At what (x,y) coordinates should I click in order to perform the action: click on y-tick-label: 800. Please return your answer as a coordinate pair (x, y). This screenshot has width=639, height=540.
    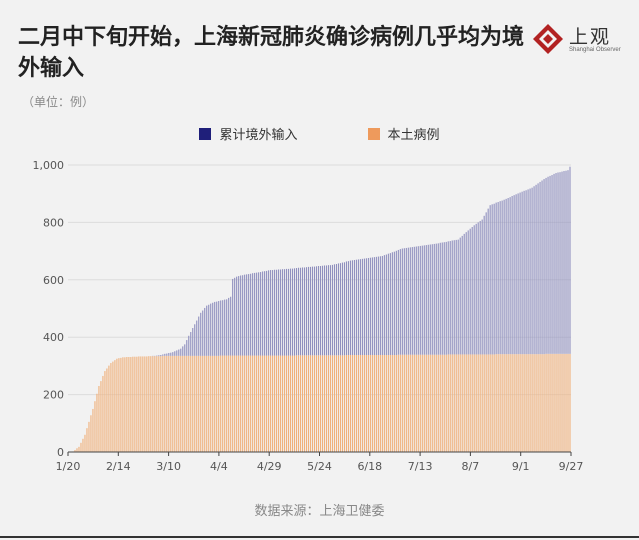
    Looking at the image, I should click on (53, 222).